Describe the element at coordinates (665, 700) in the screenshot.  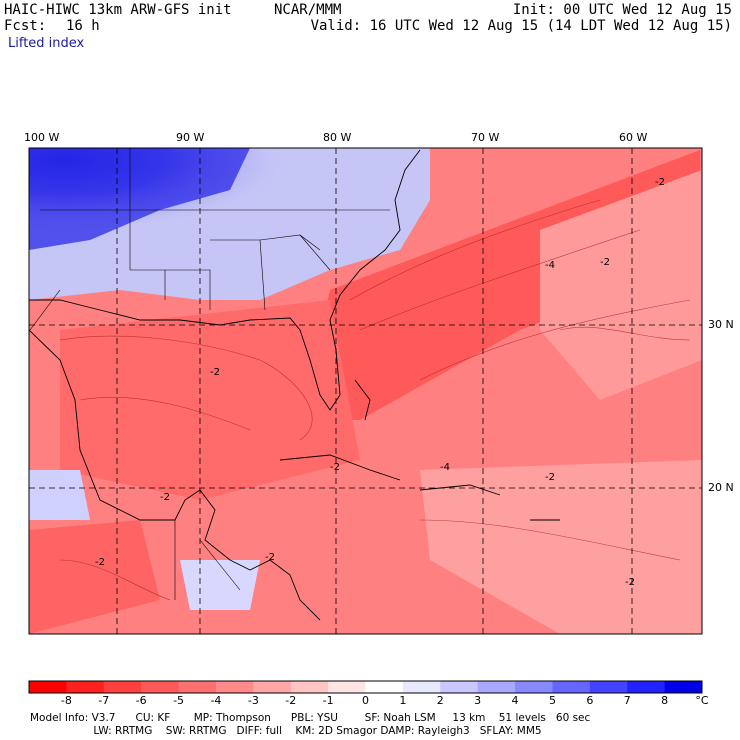
I see `colorbar-tick-label: 8` at that location.